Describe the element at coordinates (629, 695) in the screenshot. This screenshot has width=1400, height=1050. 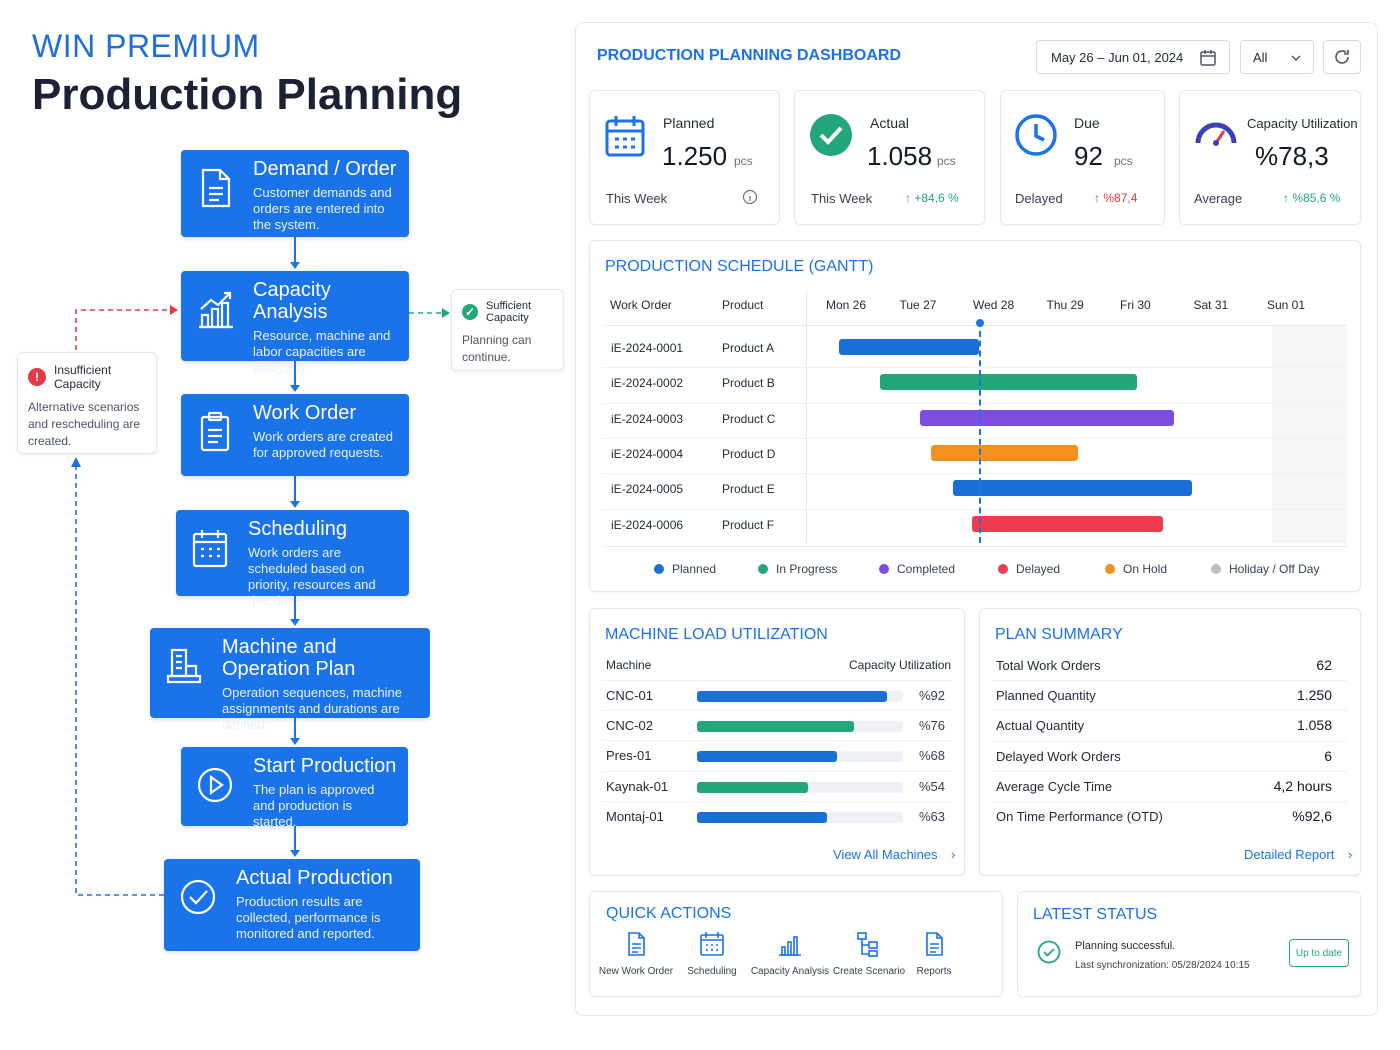
I see `machine-name: CNC-01` at that location.